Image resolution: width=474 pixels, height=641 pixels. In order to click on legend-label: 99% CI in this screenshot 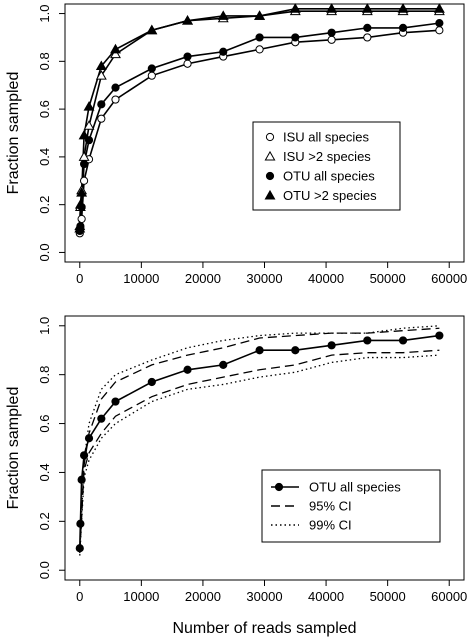, I will do `click(330, 525)`.